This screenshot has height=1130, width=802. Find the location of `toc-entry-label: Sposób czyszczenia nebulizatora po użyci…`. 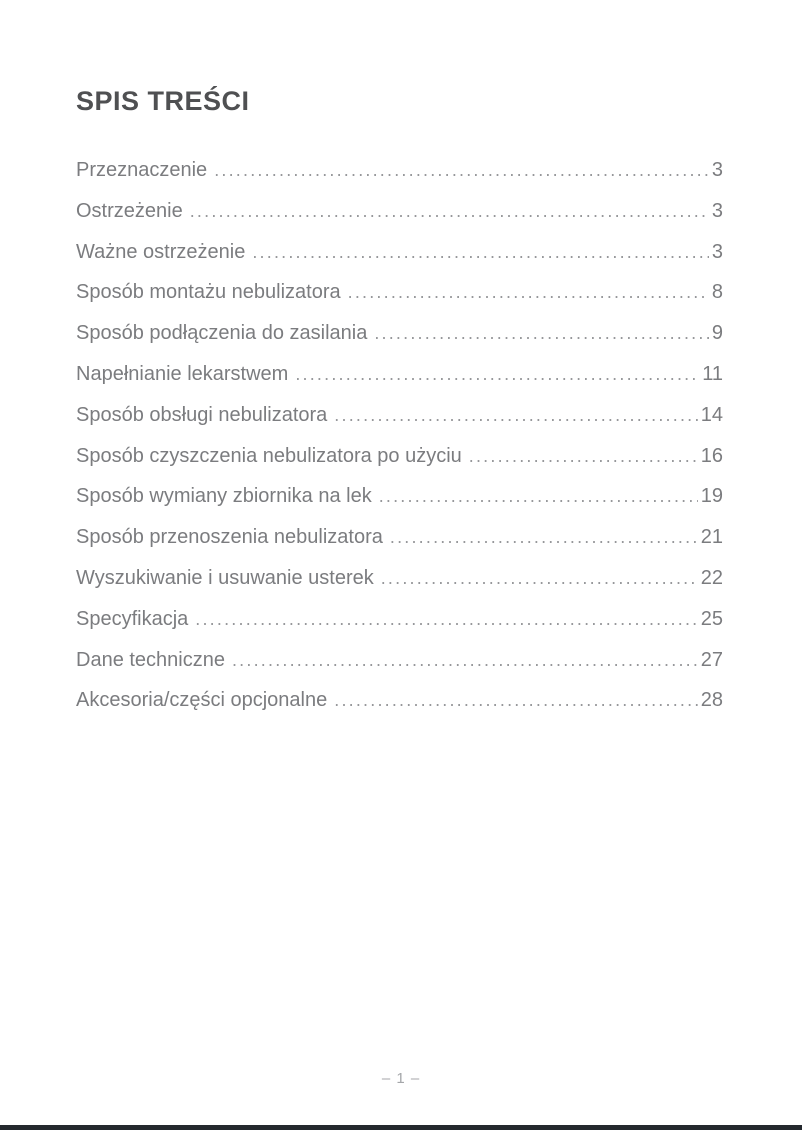

toc-entry-label: Sposób czyszczenia nebulizatora po użyci… is located at coordinates (269, 455).